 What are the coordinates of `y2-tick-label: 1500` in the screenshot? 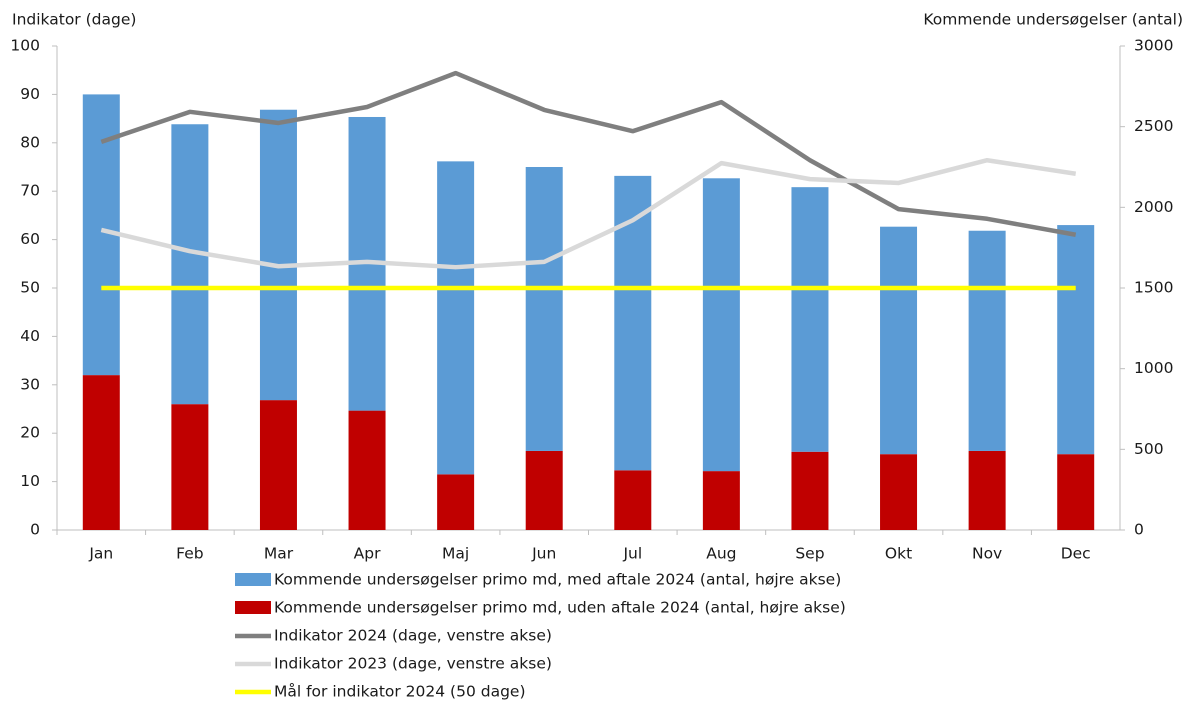 It's located at (1153, 288).